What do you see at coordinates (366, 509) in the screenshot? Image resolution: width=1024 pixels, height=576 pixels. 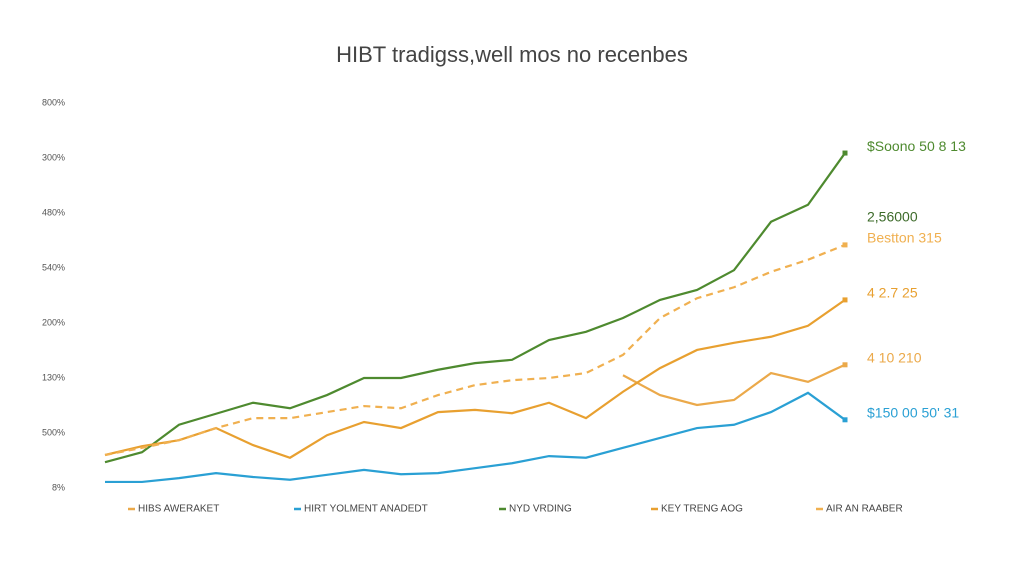 I see `legend-label: HIRT YOLMENT ANADEDT` at bounding box center [366, 509].